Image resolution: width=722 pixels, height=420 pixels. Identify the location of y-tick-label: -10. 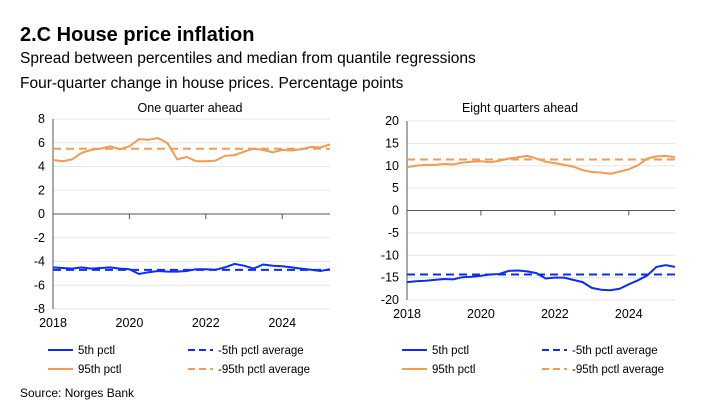
(390, 255).